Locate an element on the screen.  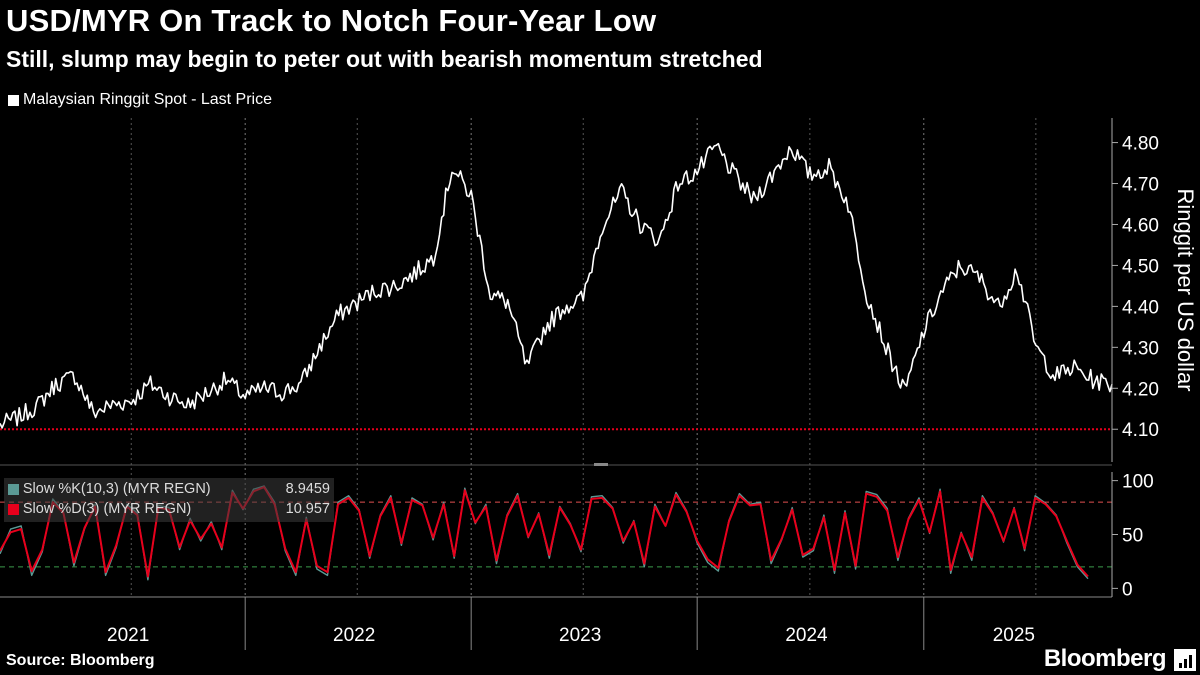
source-note: Source: Bloomberg is located at coordinates (80, 660).